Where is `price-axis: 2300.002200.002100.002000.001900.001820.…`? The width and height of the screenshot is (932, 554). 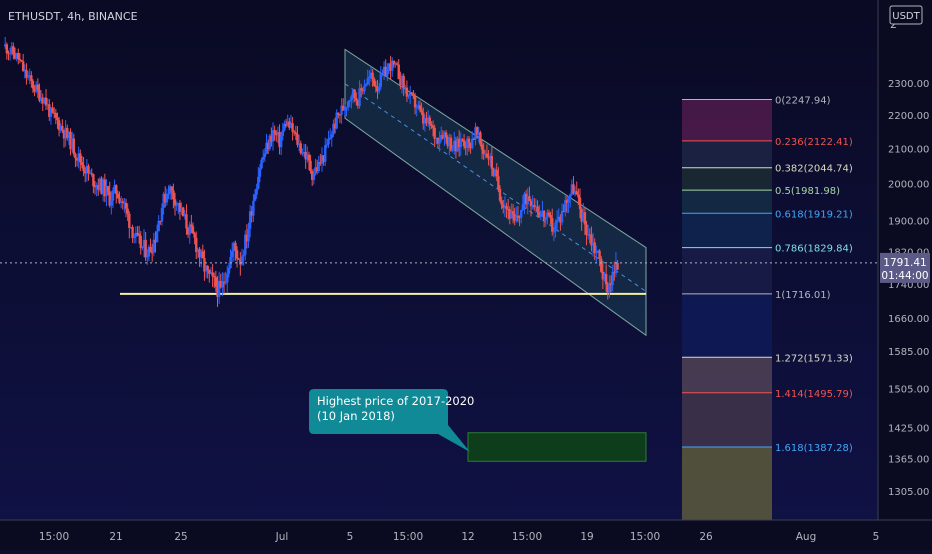 price-axis: 2300.002200.002100.002000.001900.001820.… is located at coordinates (904, 275).